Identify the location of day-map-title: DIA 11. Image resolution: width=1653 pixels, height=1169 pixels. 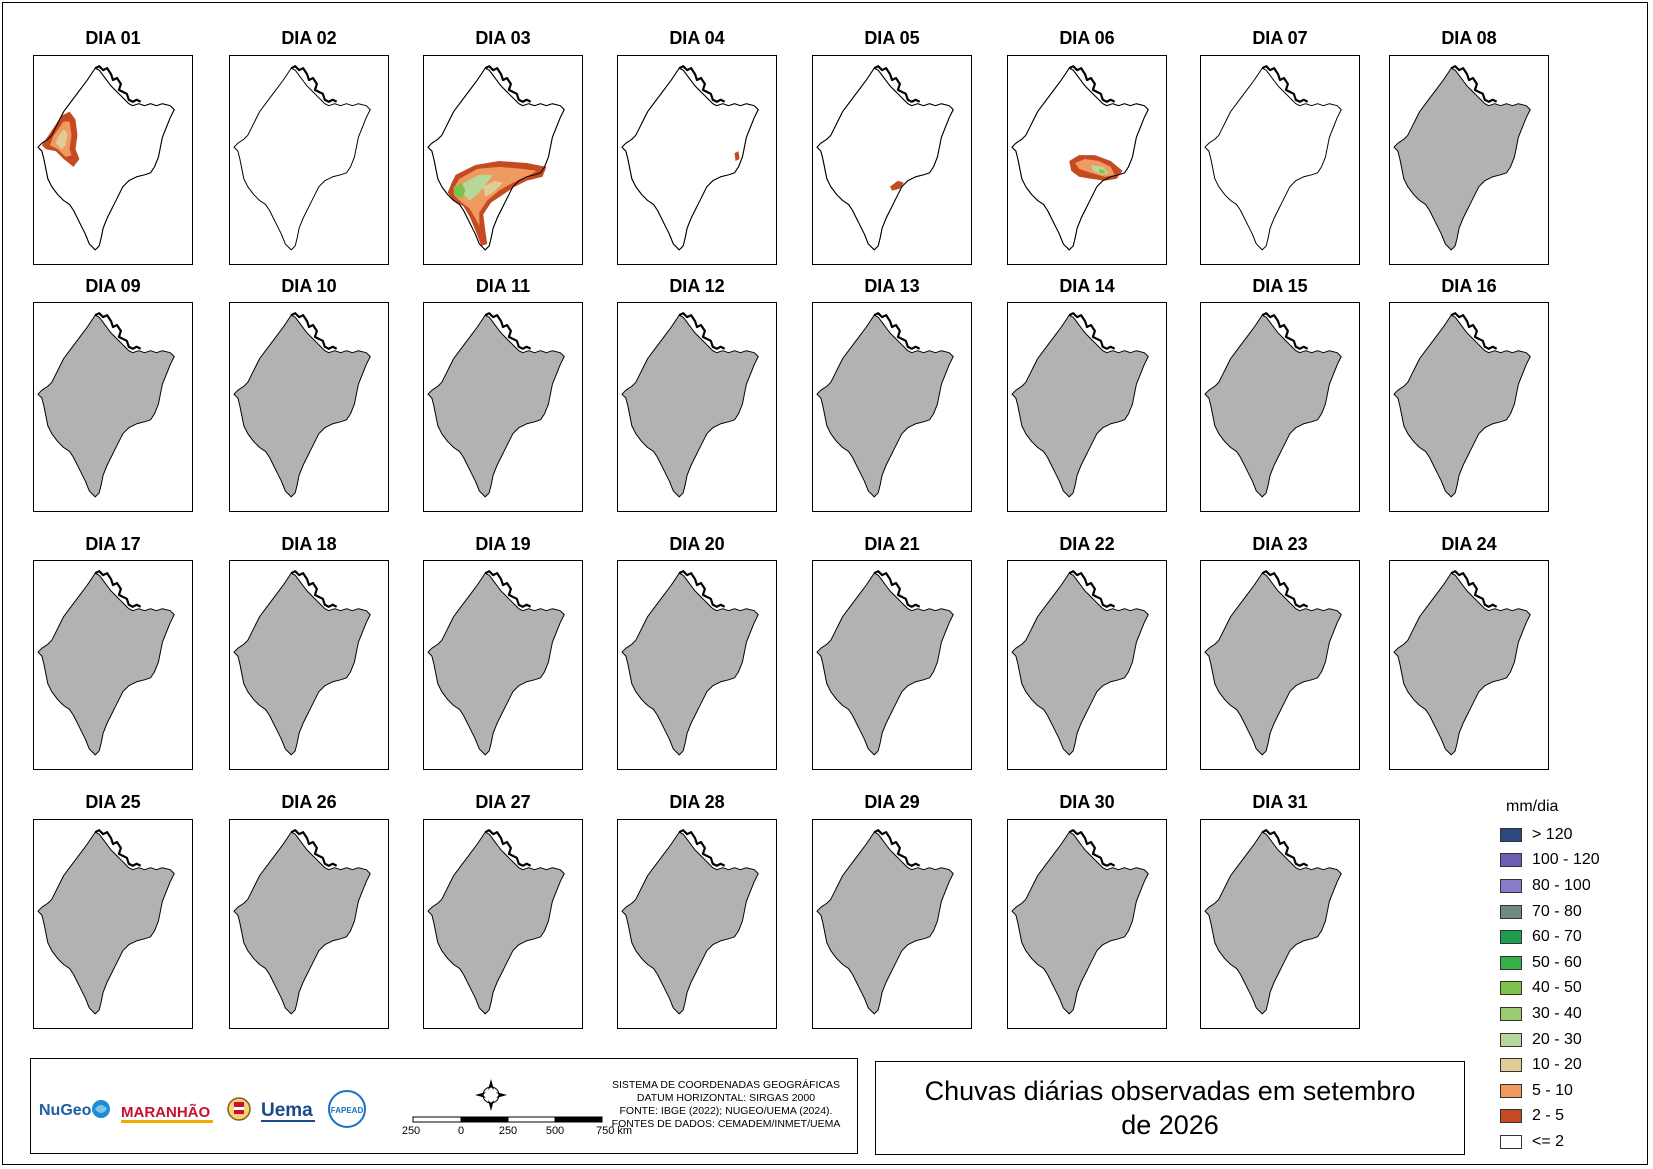
(503, 286).